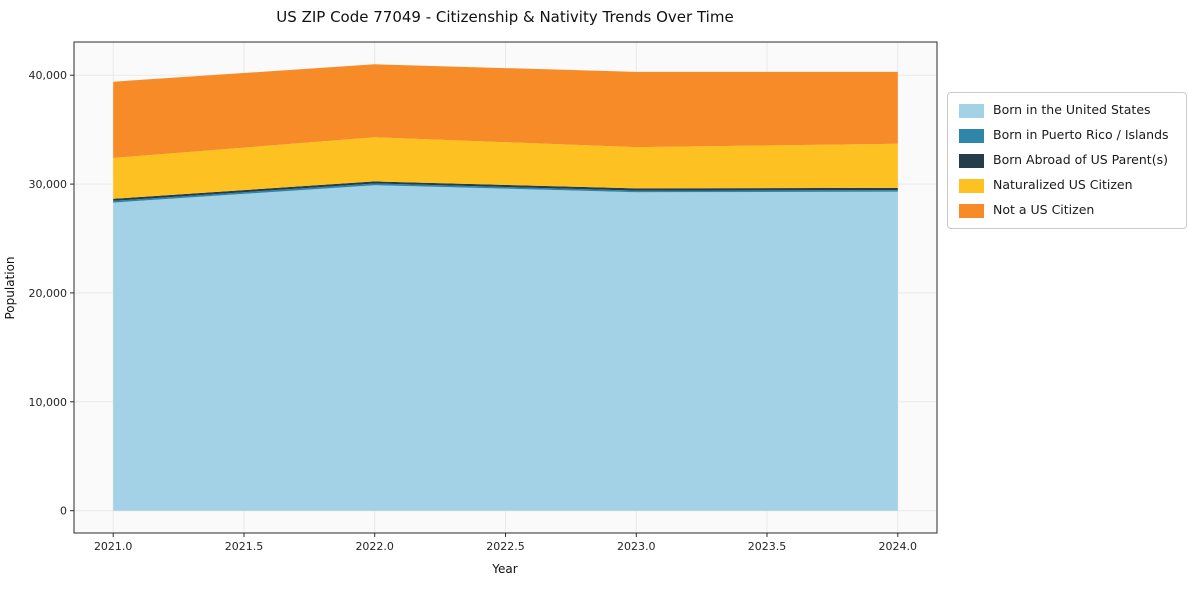  Describe the element at coordinates (767, 546) in the screenshot. I see `x-tick-label: 2023.5` at that location.